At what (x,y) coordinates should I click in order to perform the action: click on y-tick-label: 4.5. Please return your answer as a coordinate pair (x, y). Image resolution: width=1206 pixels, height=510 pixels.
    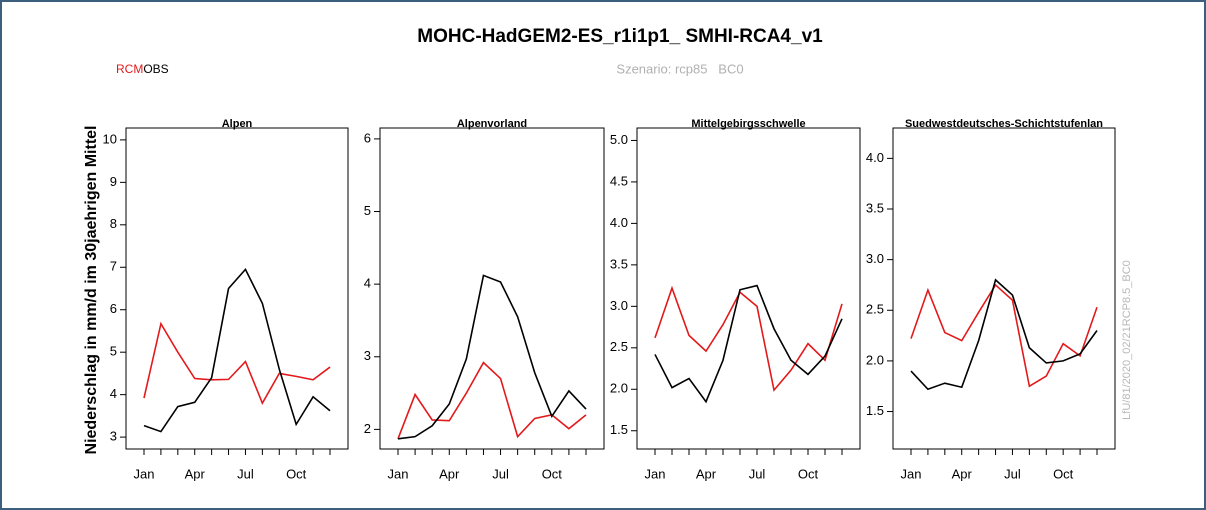
    Looking at the image, I should click on (619, 180).